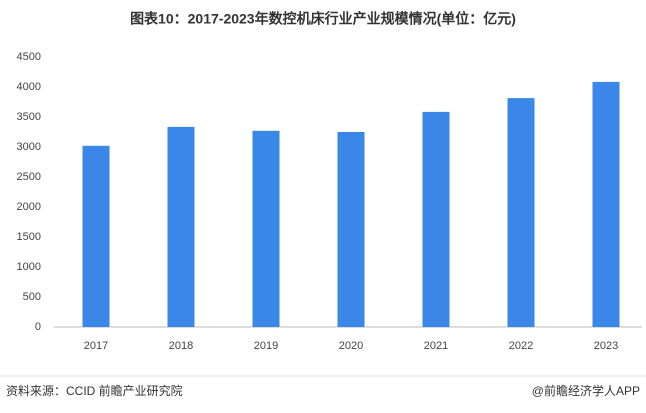 Image resolution: width=646 pixels, height=413 pixels. I want to click on x-tick-label: 2019, so click(266, 346).